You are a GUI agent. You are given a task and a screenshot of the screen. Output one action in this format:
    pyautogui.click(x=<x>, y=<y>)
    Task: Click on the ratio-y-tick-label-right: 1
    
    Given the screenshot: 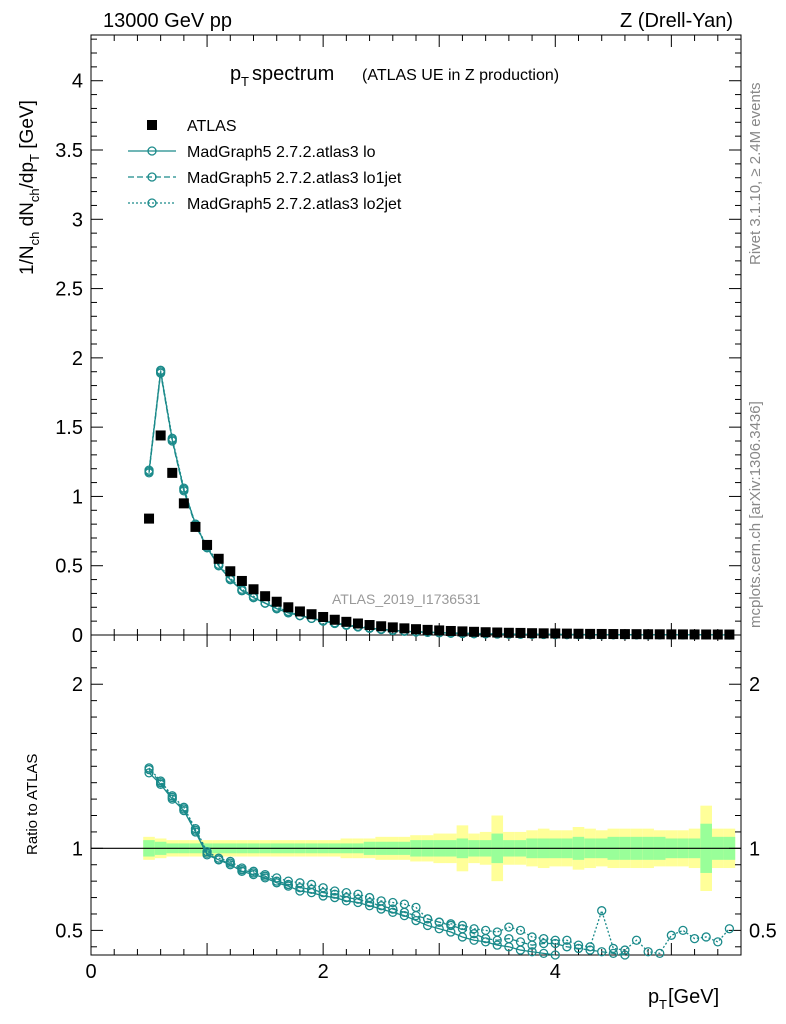 What is the action you would take?
    pyautogui.click(x=754, y=849)
    